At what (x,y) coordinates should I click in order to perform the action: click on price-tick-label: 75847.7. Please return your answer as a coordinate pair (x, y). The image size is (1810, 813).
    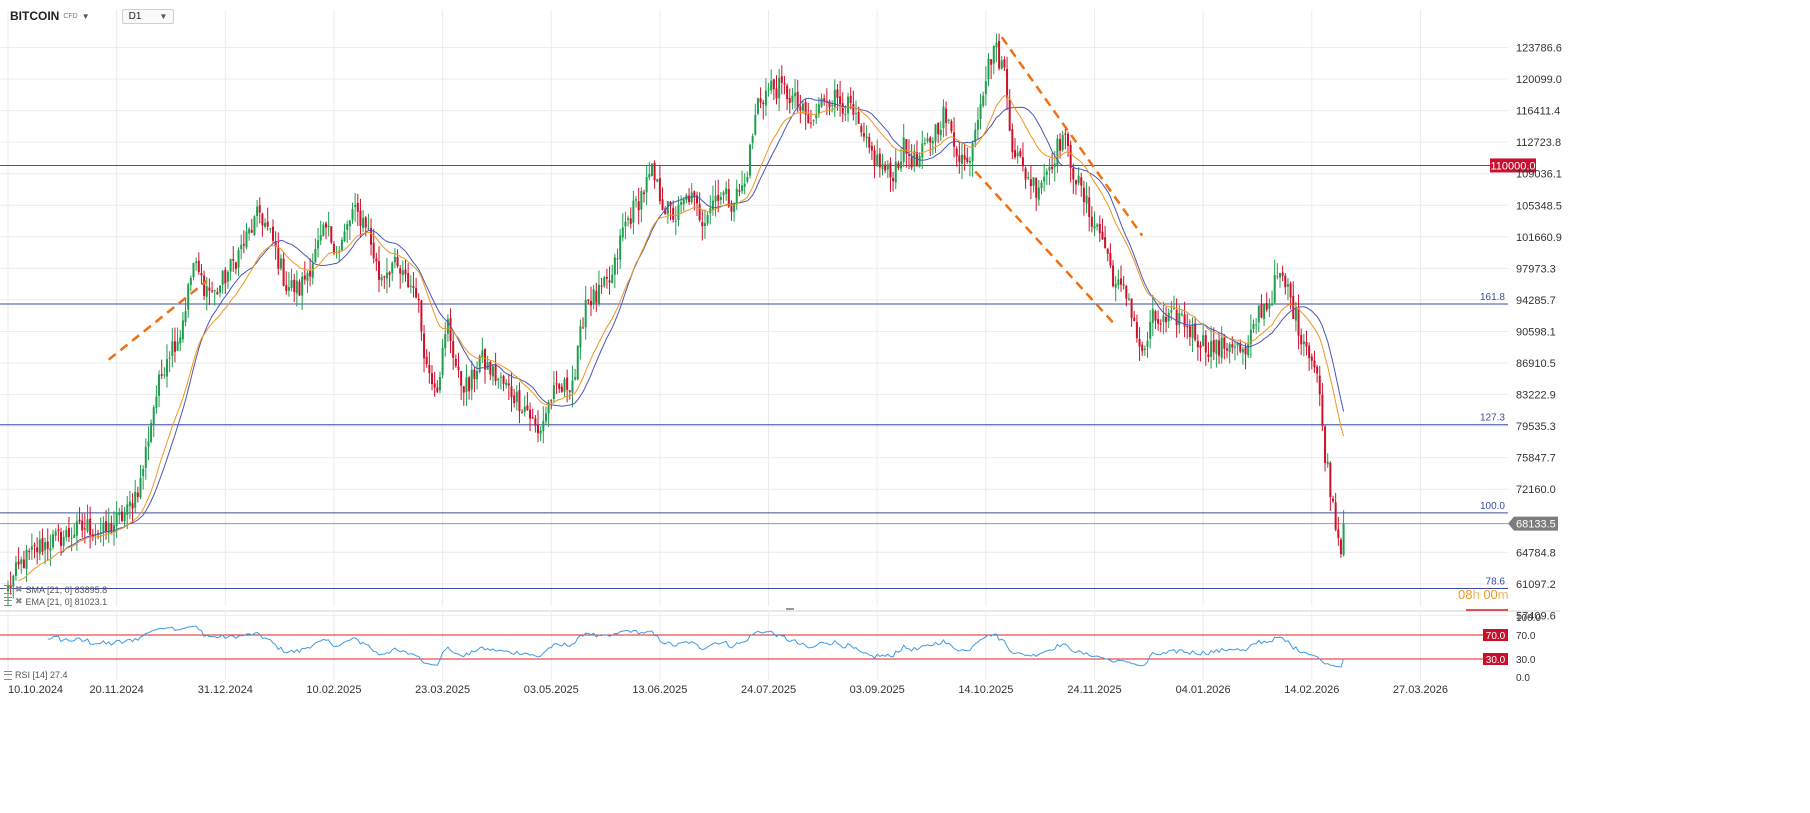
    Looking at the image, I should click on (1536, 459).